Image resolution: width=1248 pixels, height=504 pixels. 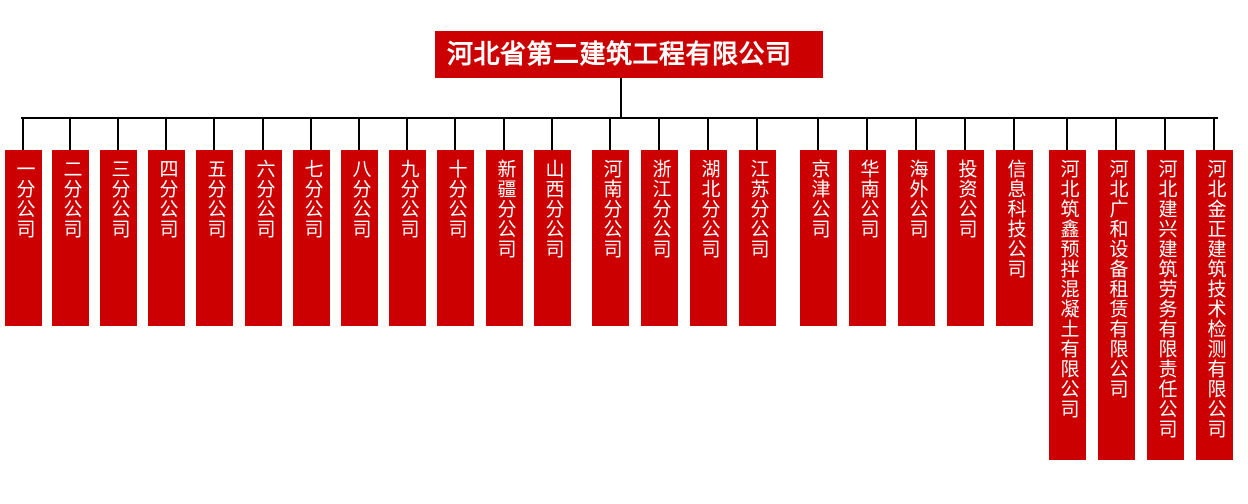 What do you see at coordinates (619, 54) in the screenshot?
I see `root-node-label: 河北省第二建筑工程有限公司` at bounding box center [619, 54].